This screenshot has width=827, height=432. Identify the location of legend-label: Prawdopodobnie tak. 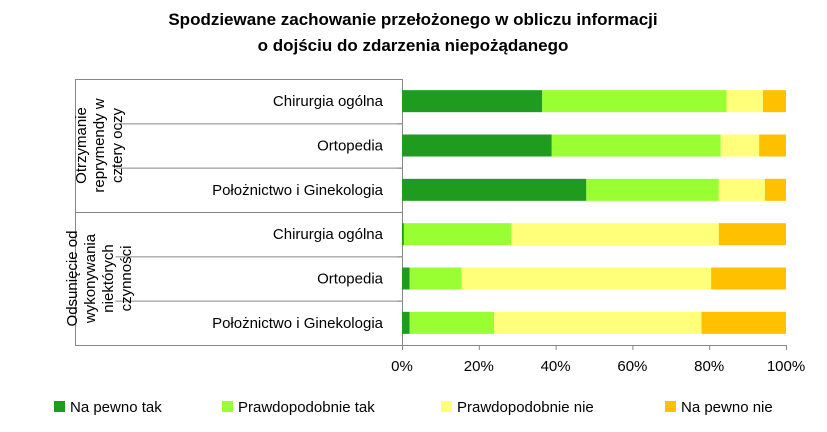
(306, 407).